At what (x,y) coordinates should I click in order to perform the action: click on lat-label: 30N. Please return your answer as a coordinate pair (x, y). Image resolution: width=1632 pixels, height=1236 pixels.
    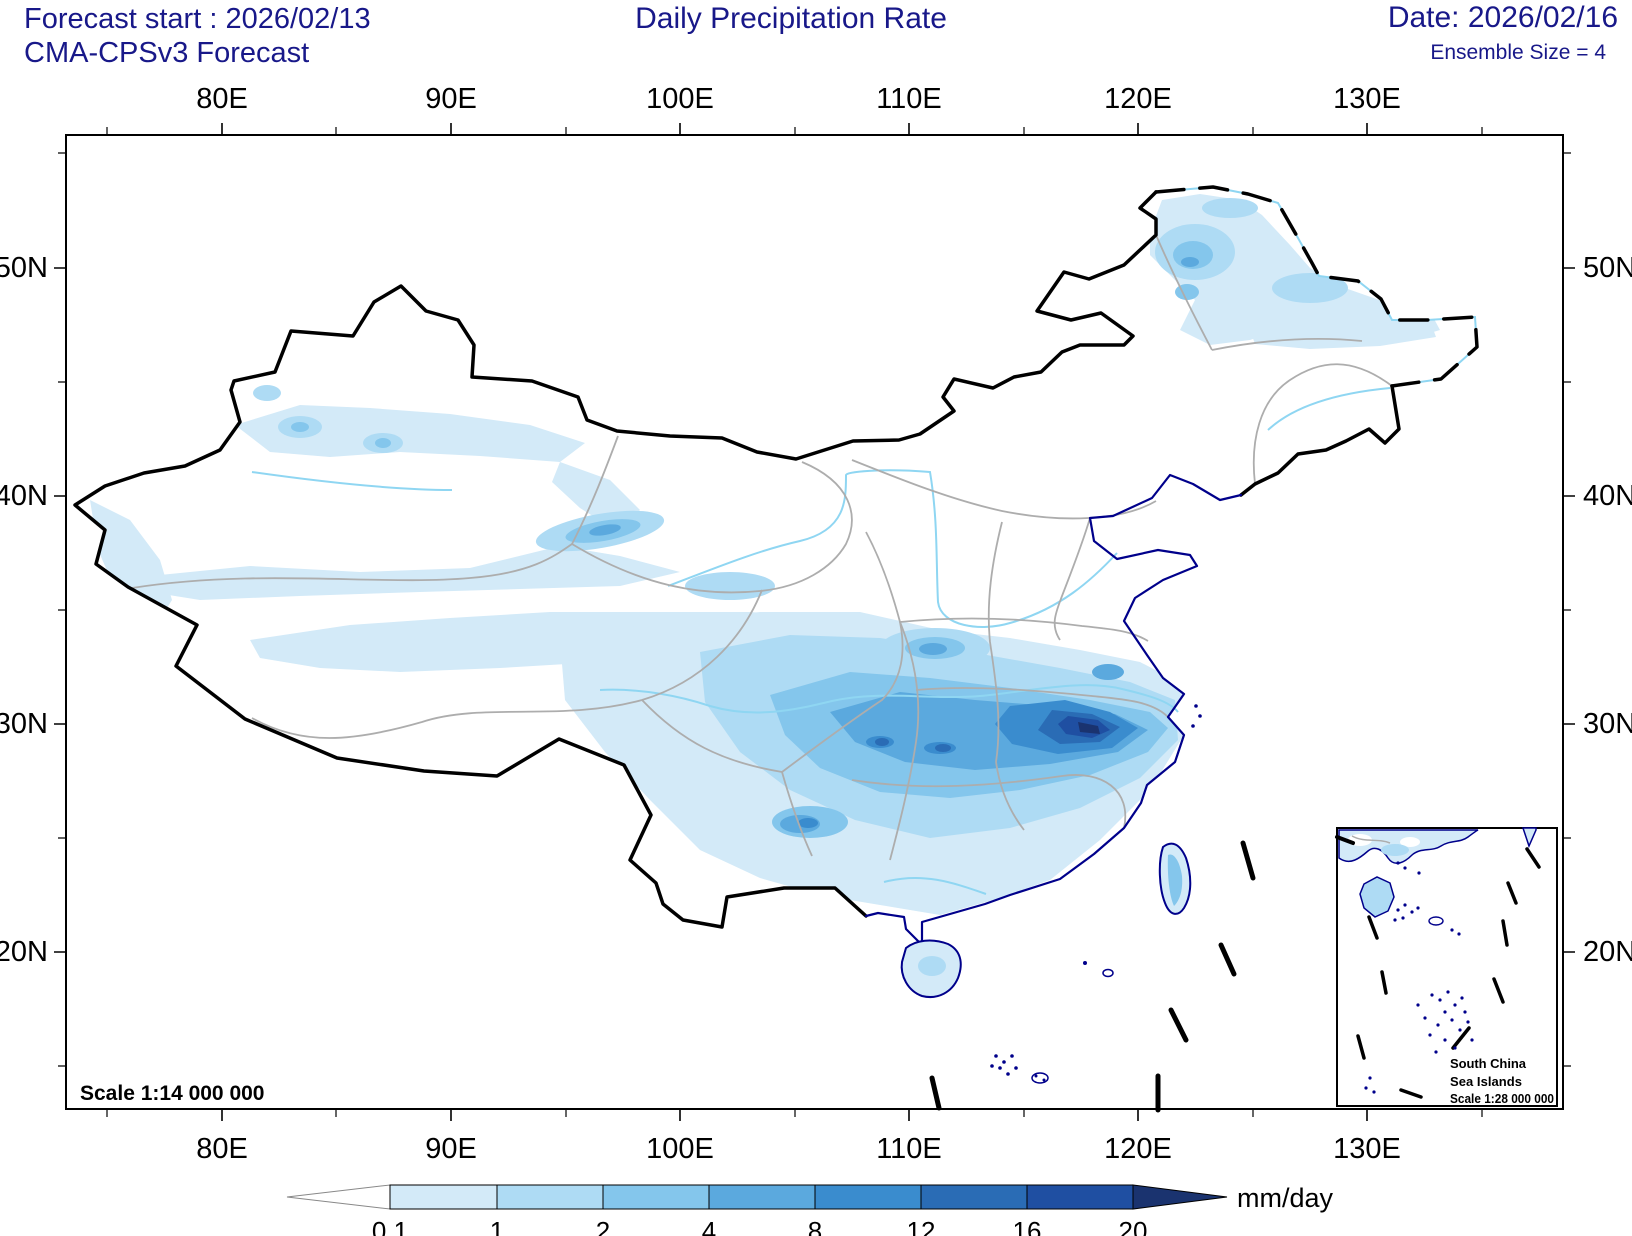
    Looking at the image, I should click on (1607, 724).